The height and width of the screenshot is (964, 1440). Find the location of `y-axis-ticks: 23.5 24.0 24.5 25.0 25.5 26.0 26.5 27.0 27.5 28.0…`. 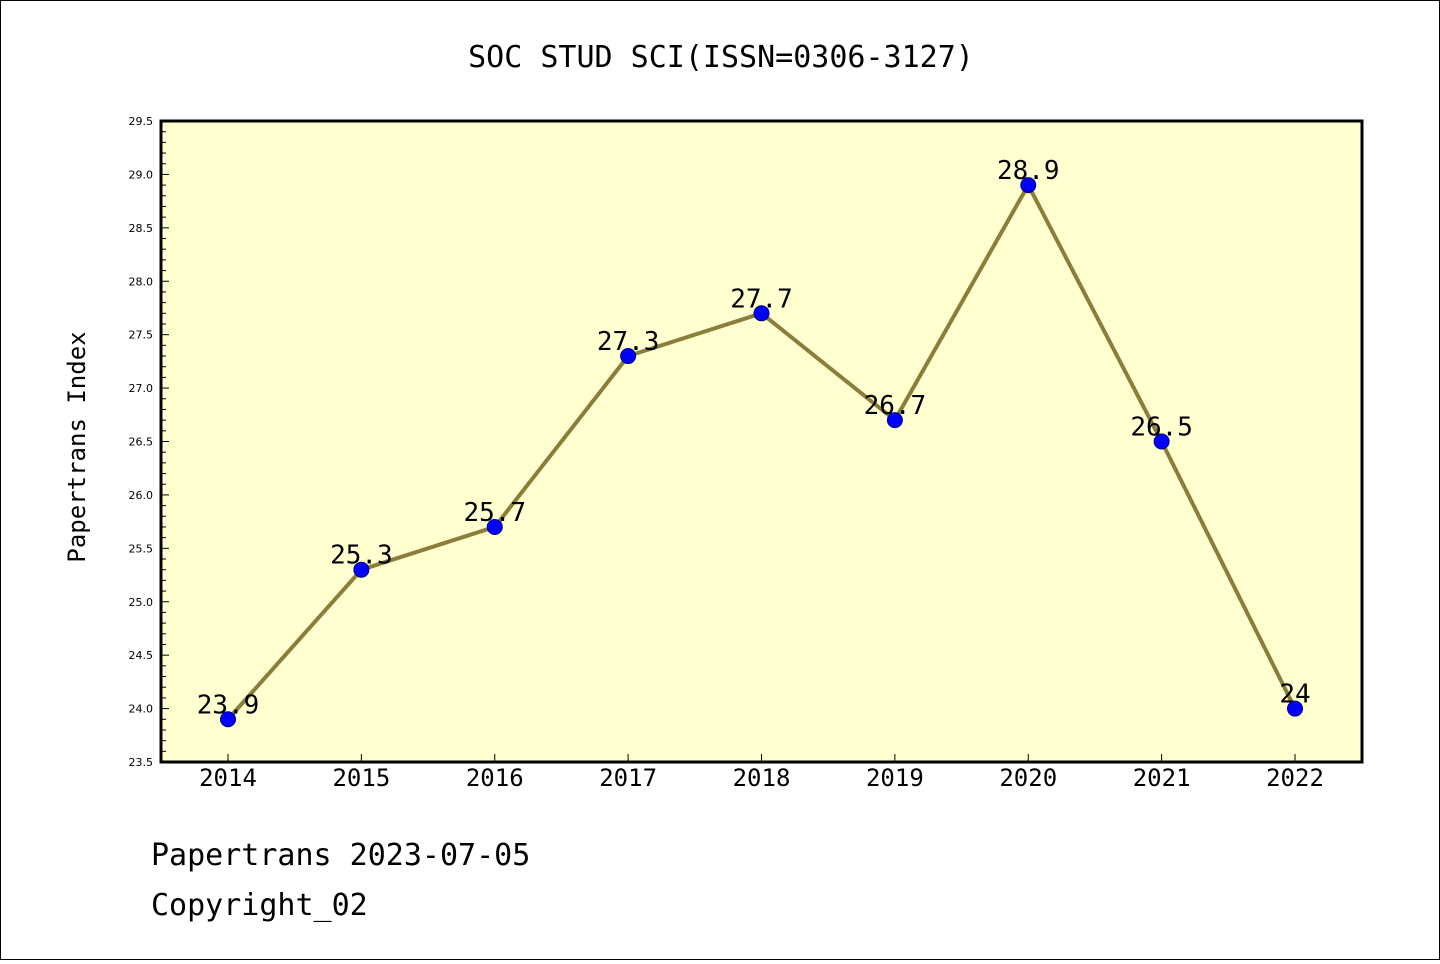

y-axis-ticks: 23.5 24.0 24.5 25.0 25.5 26.0 26.5 27.0 27.5 28.0… is located at coordinates (149, 442).